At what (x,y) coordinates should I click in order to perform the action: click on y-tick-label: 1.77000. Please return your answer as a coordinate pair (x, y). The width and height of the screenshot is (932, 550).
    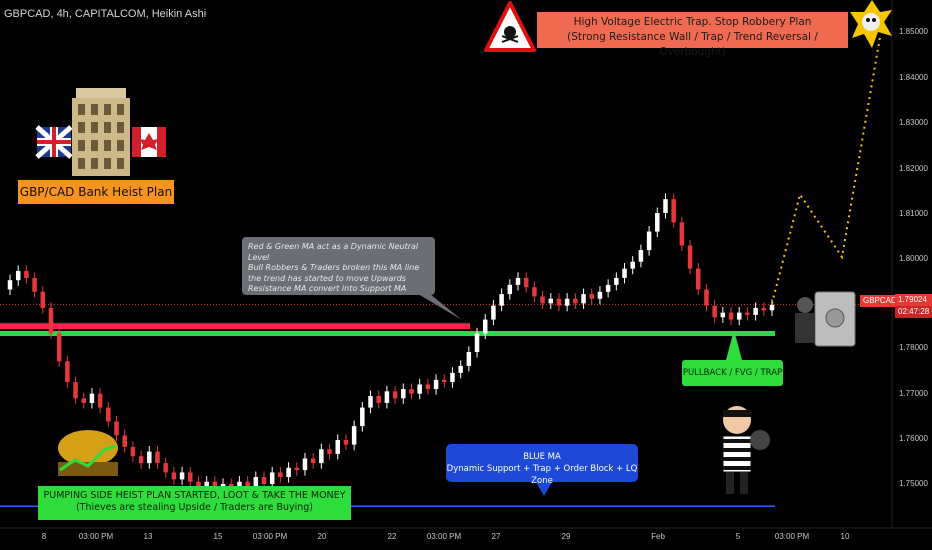
    Looking at the image, I should click on (913, 393).